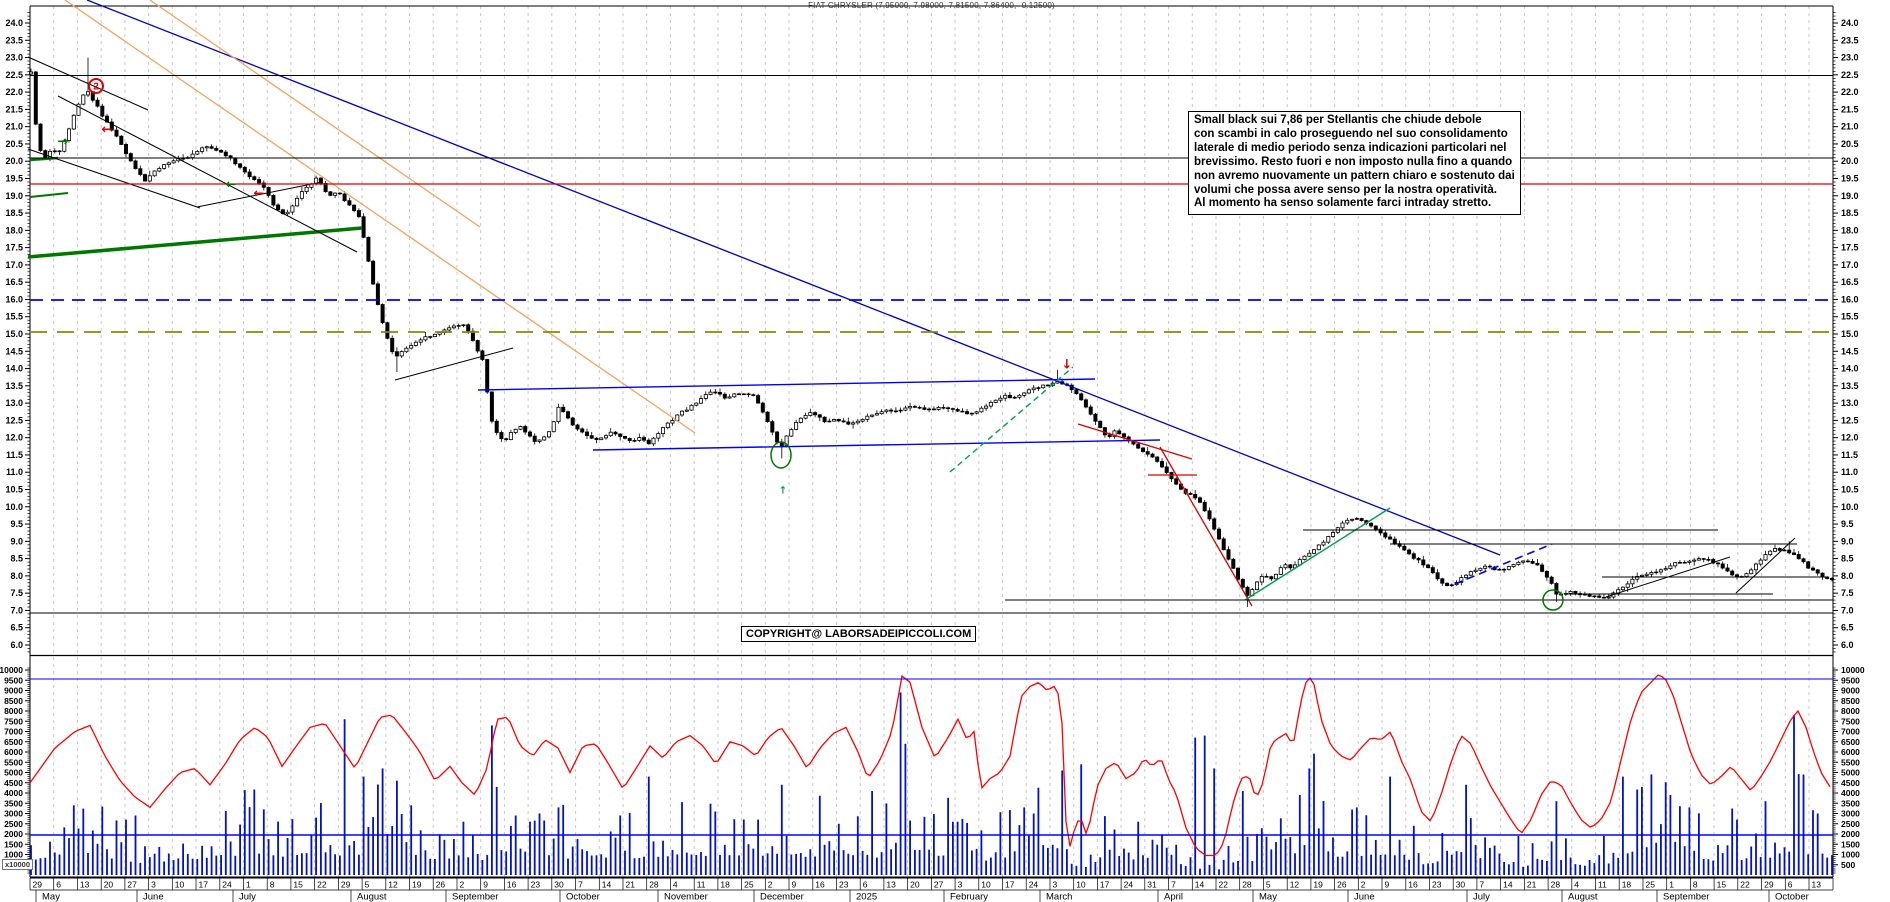 The height and width of the screenshot is (902, 1890). What do you see at coordinates (272, 885) in the screenshot?
I see `svg-text: 8` at bounding box center [272, 885].